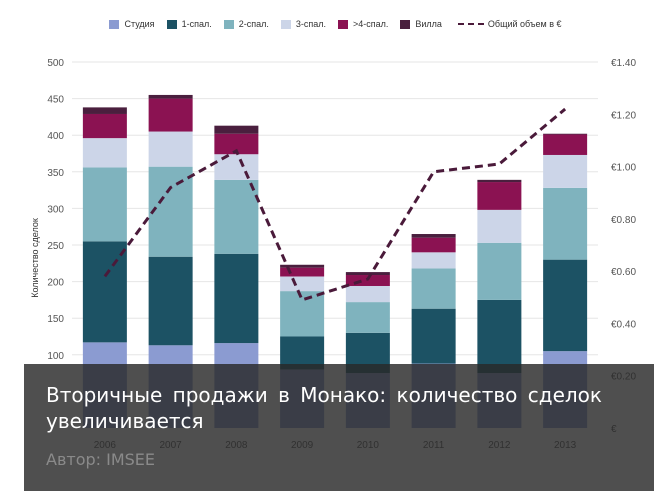 The height and width of the screenshot is (503, 671). What do you see at coordinates (524, 23) in the screenshot?
I see `legend-label: Общий объем в €` at bounding box center [524, 23].